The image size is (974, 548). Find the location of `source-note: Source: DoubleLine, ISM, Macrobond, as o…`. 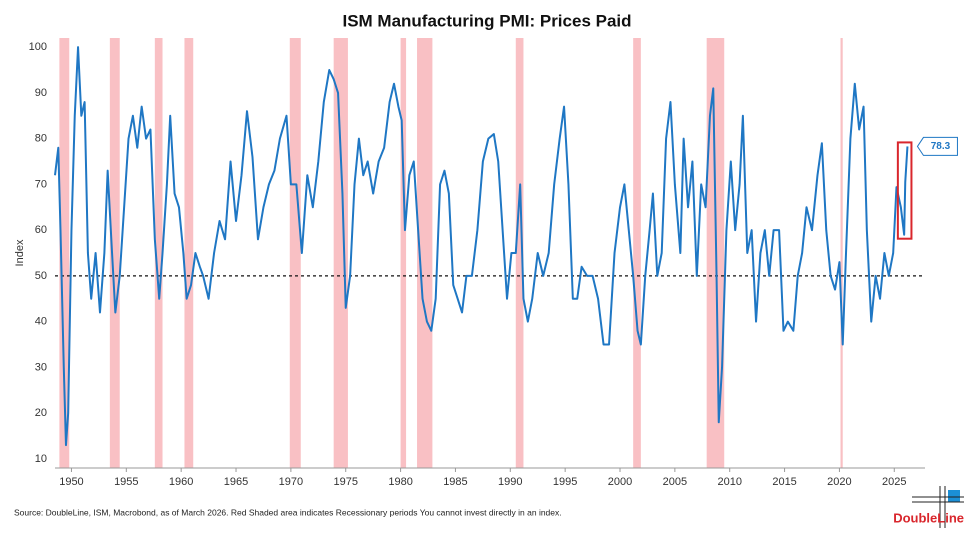

source-note: Source: DoubleLine, ISM, Macrobond, as o… is located at coordinates (288, 512).